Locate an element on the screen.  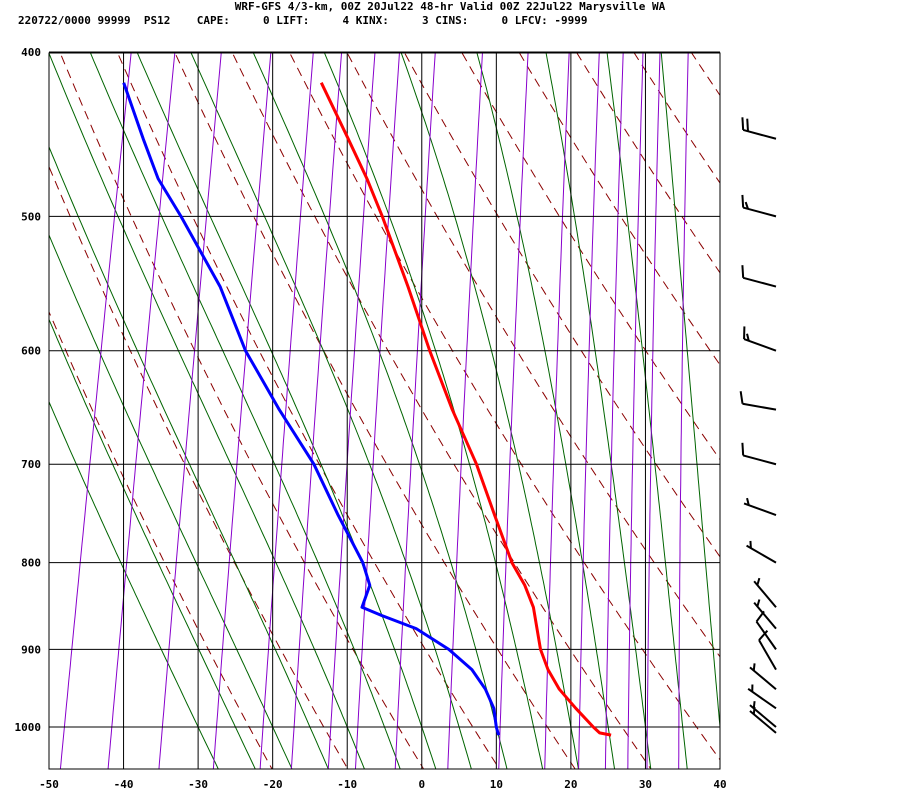
y-tick-label: 500 is located at coordinates (31, 216).